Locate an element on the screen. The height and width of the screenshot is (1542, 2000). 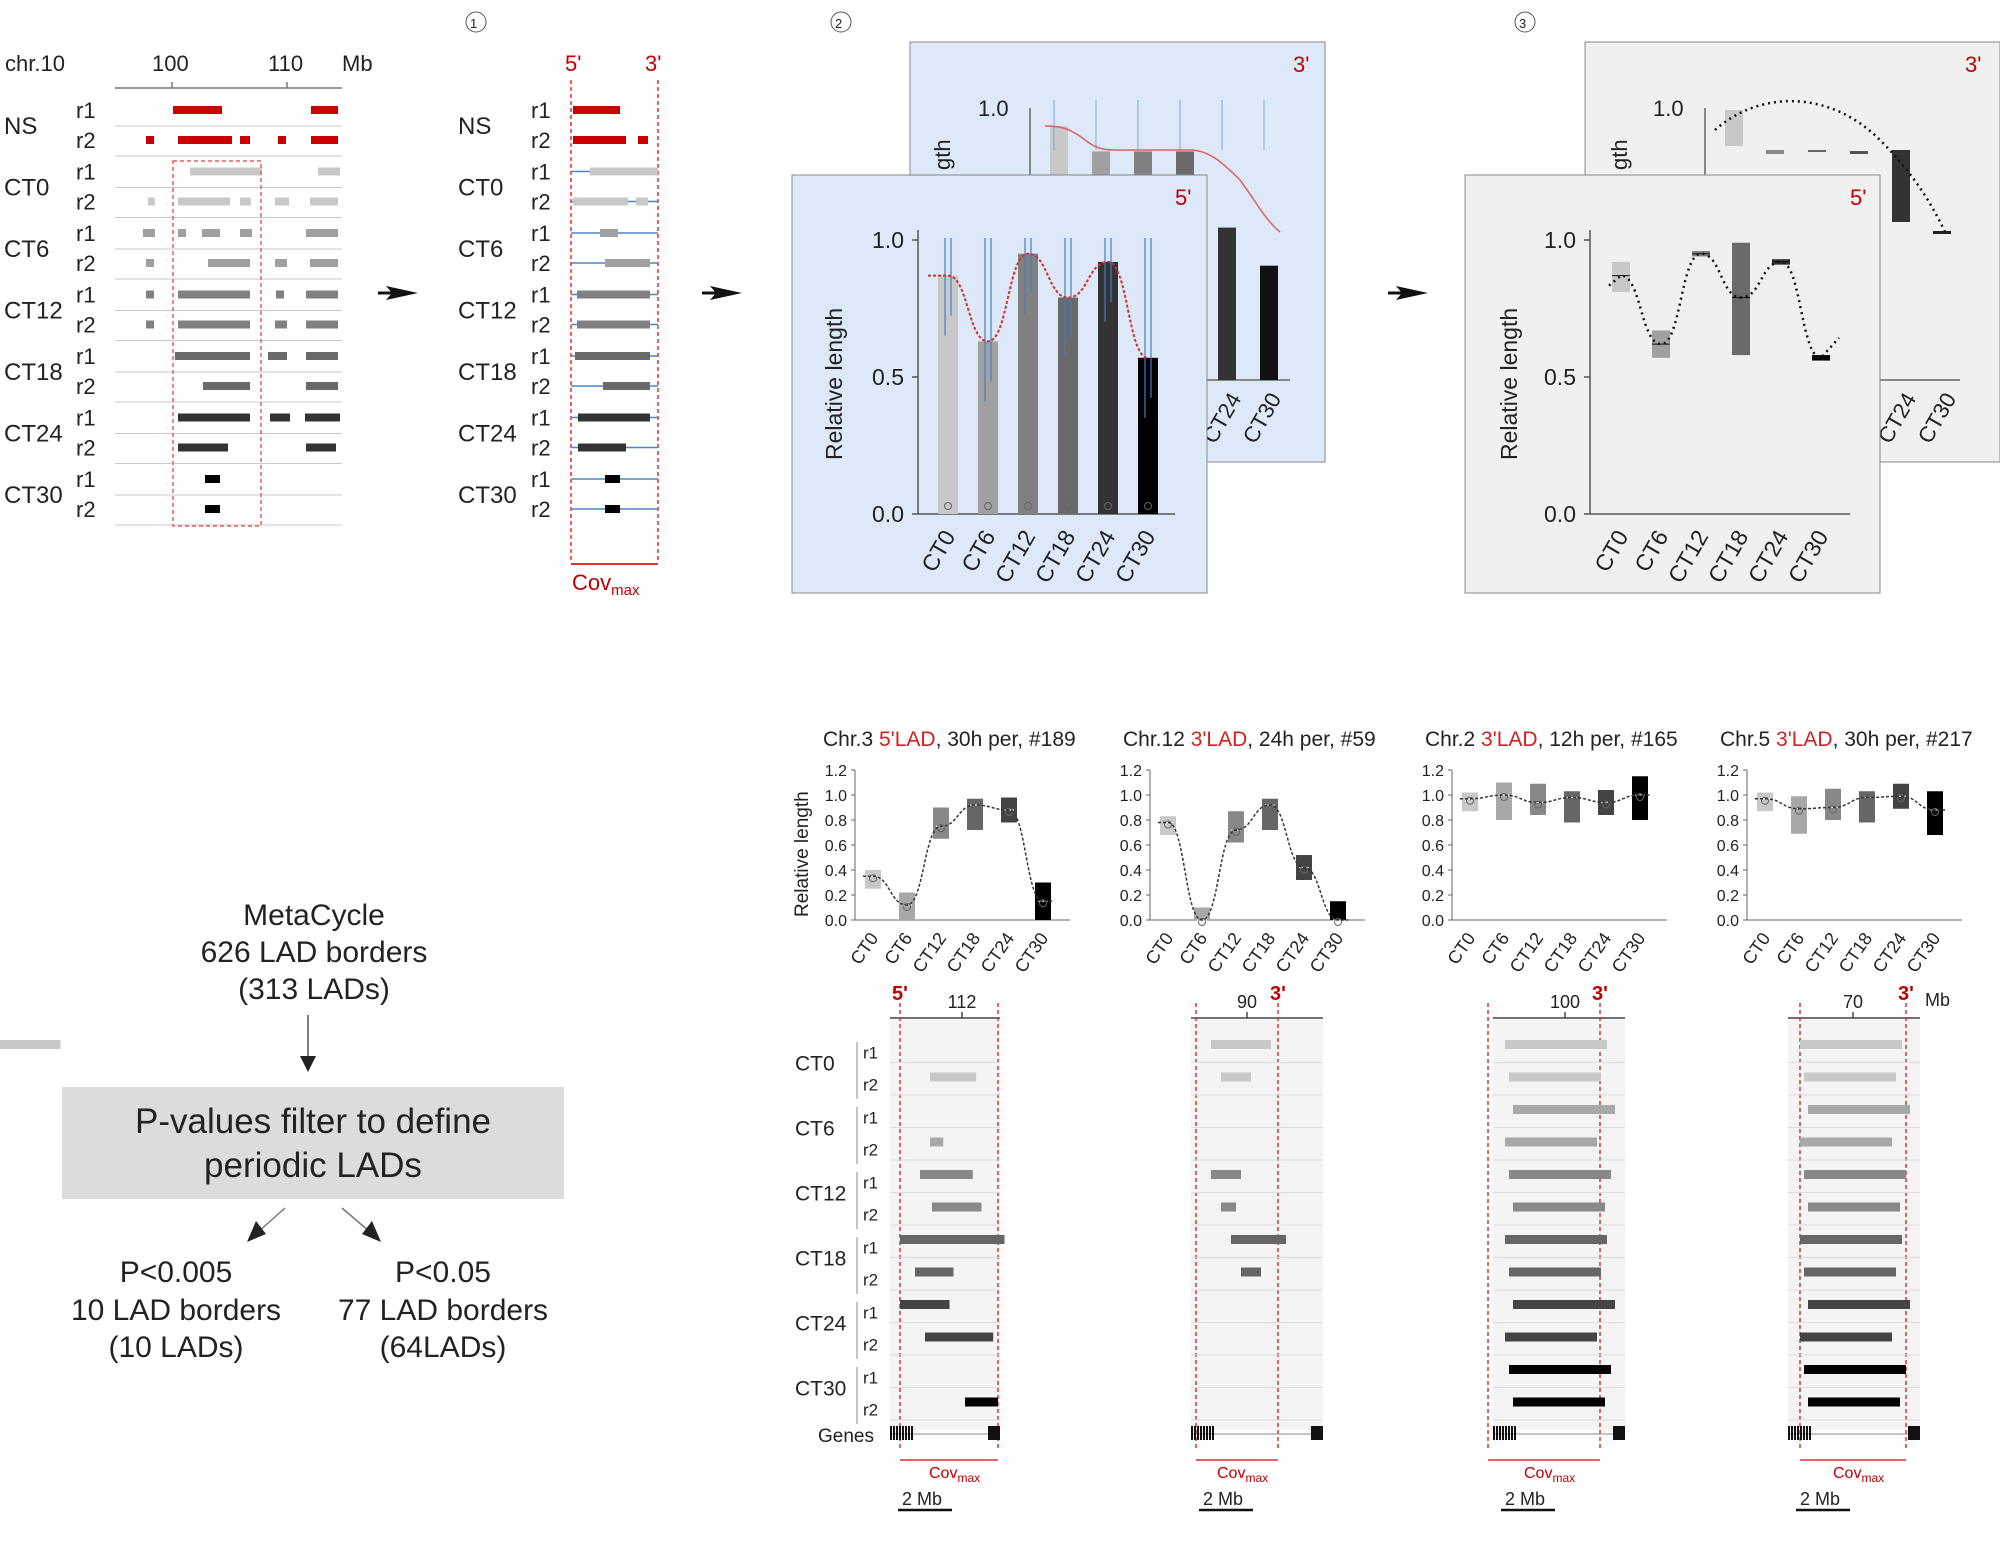
y-tick-label: 0.0 is located at coordinates (1433, 921).